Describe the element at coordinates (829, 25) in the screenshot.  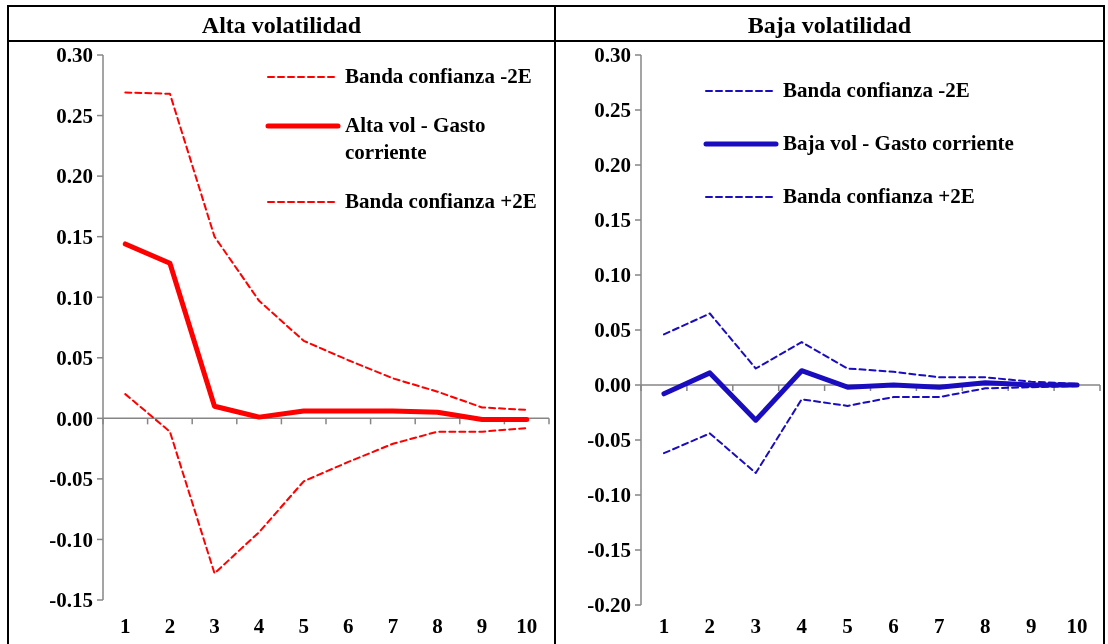
I see `chart-title: Baja volatilidad` at that location.